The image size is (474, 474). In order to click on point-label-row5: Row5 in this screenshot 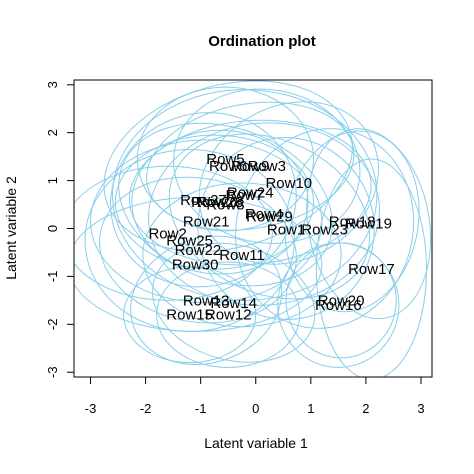, I will do `click(225, 159)`.